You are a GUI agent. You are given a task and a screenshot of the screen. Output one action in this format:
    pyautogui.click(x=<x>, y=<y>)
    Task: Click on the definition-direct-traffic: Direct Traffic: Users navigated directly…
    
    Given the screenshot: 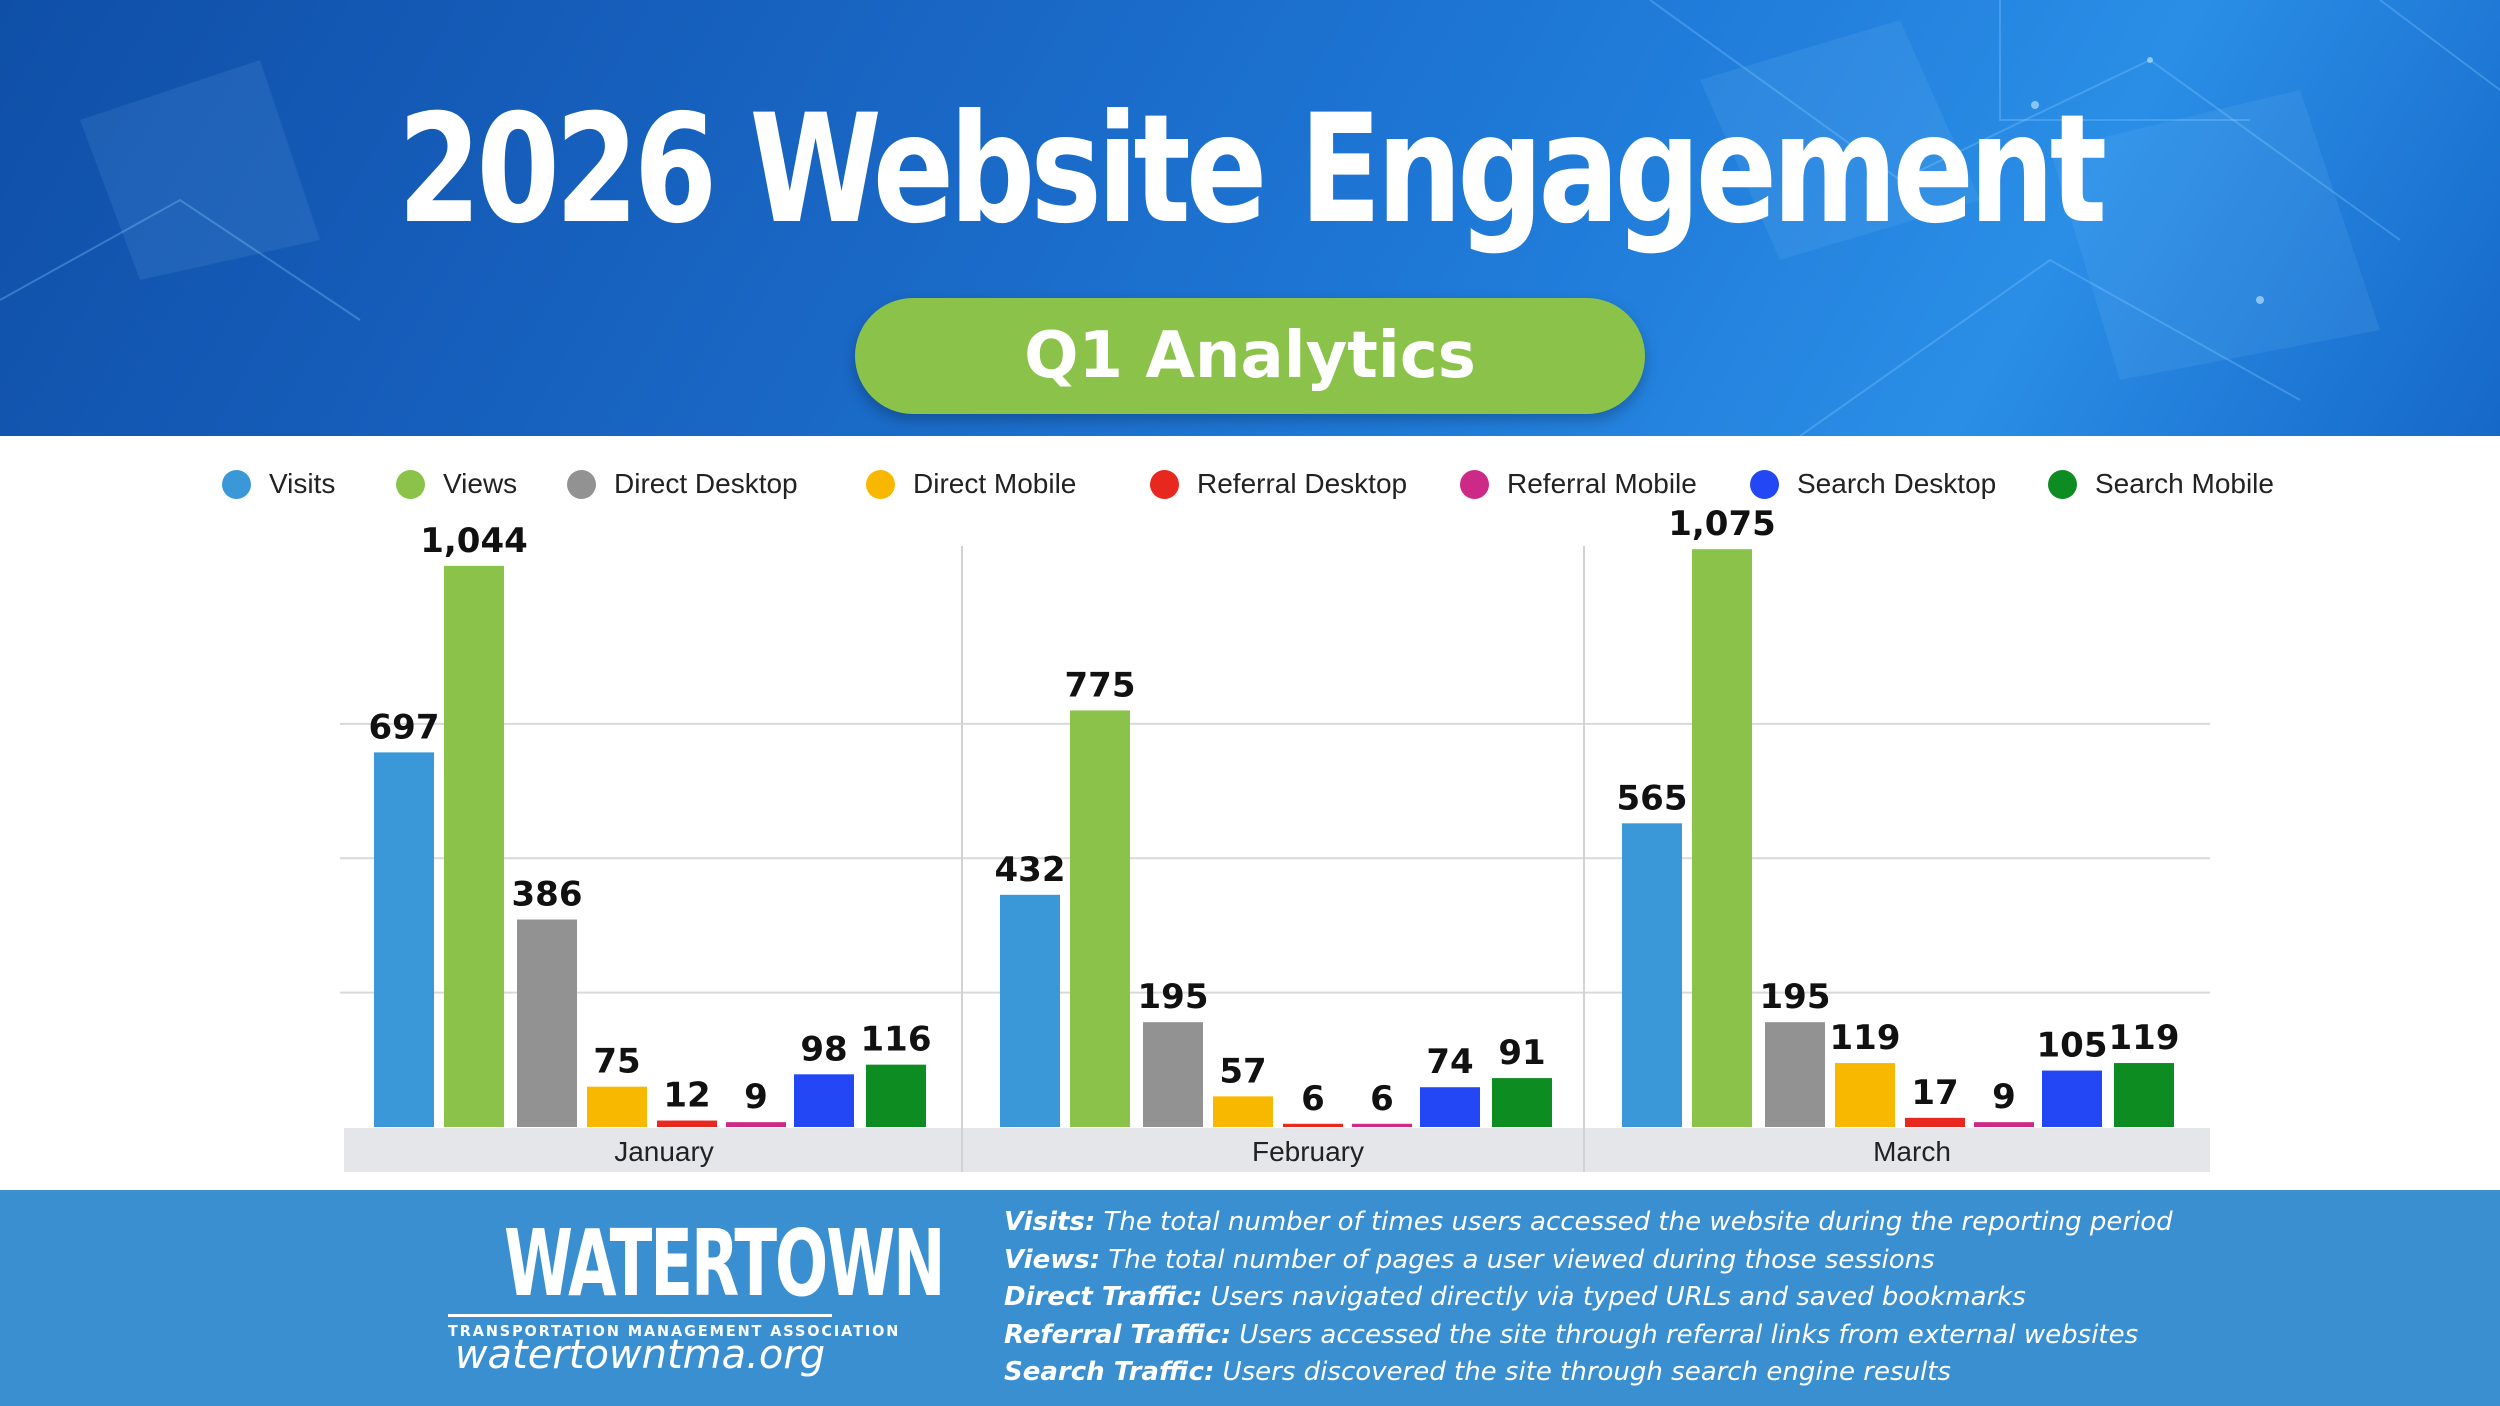 What is the action you would take?
    pyautogui.click(x=1729, y=1298)
    